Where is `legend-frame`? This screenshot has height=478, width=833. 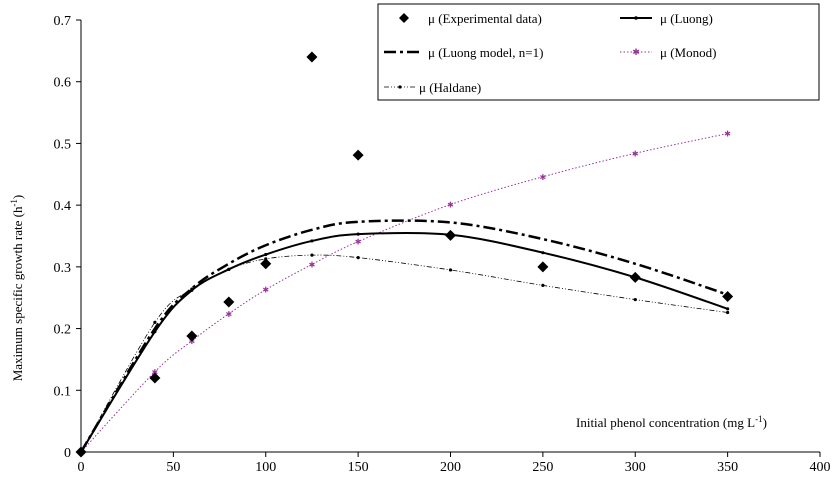 legend-frame is located at coordinates (598, 52).